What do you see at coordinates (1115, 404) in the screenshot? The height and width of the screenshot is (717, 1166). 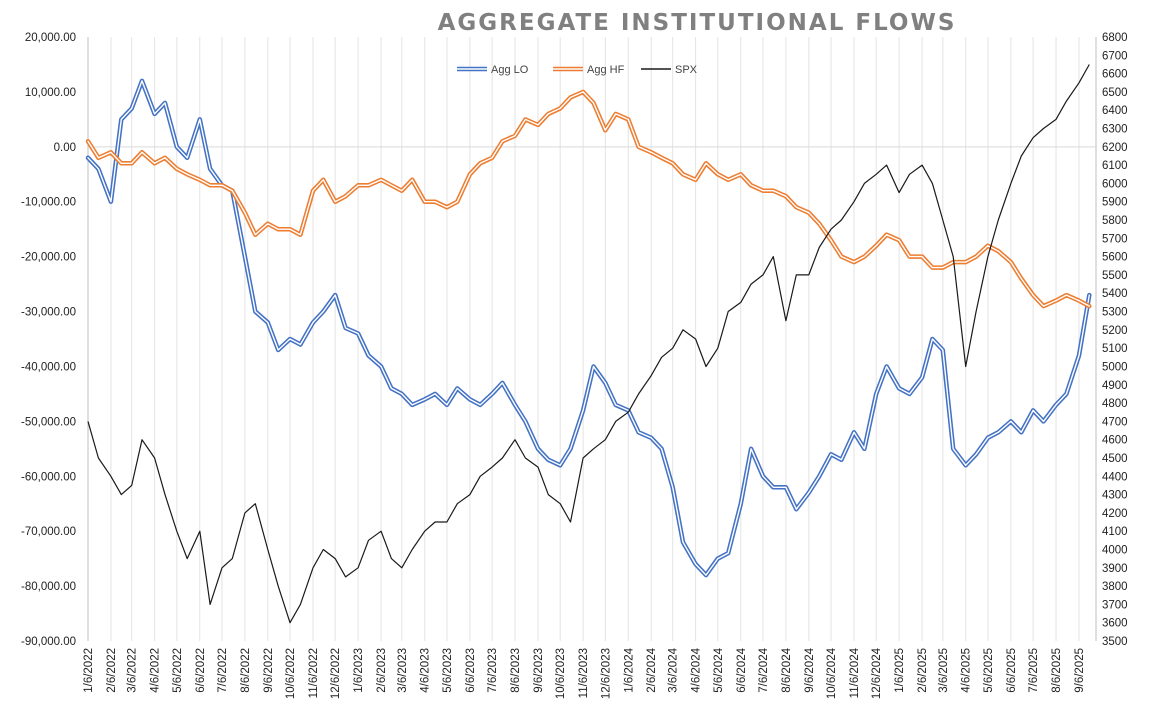 I see `y2-tick-label: 4800` at bounding box center [1115, 404].